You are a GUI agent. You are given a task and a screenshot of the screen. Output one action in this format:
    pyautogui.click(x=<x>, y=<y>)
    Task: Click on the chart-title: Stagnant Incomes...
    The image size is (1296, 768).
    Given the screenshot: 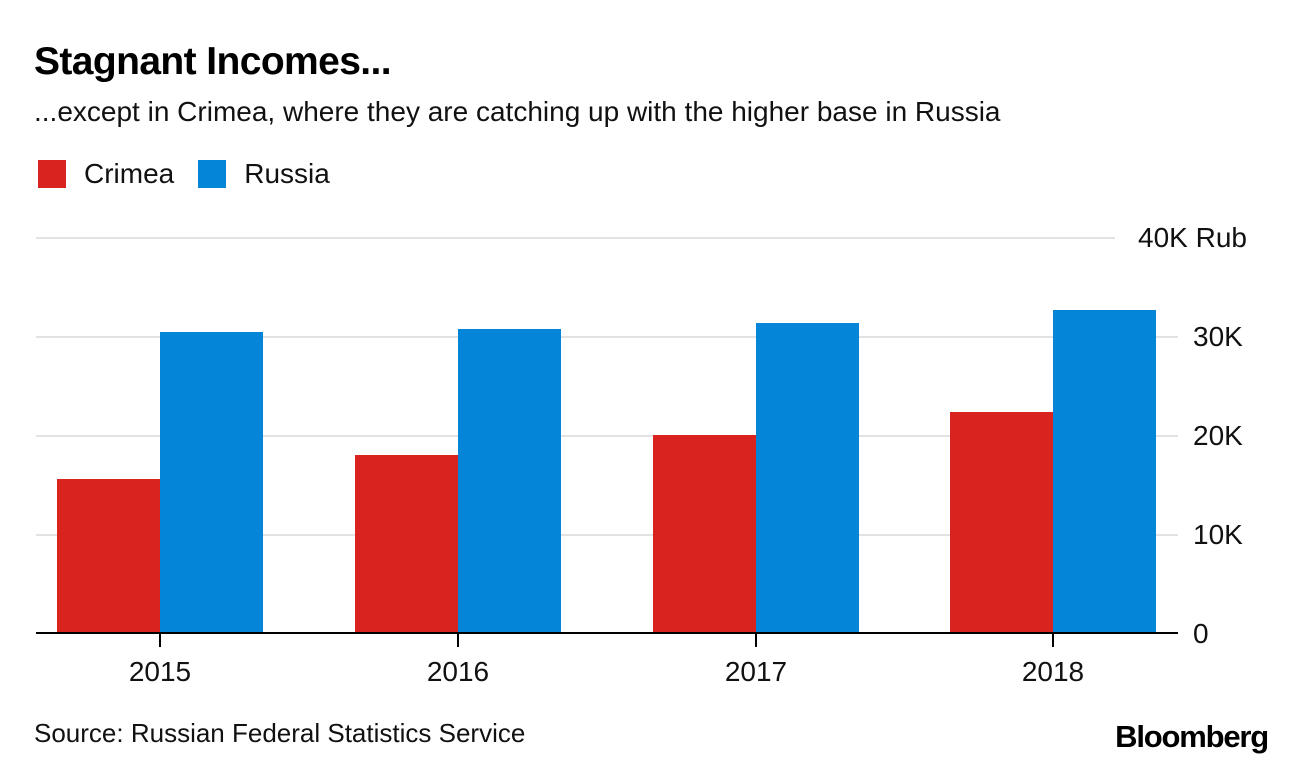 What is the action you would take?
    pyautogui.click(x=213, y=61)
    